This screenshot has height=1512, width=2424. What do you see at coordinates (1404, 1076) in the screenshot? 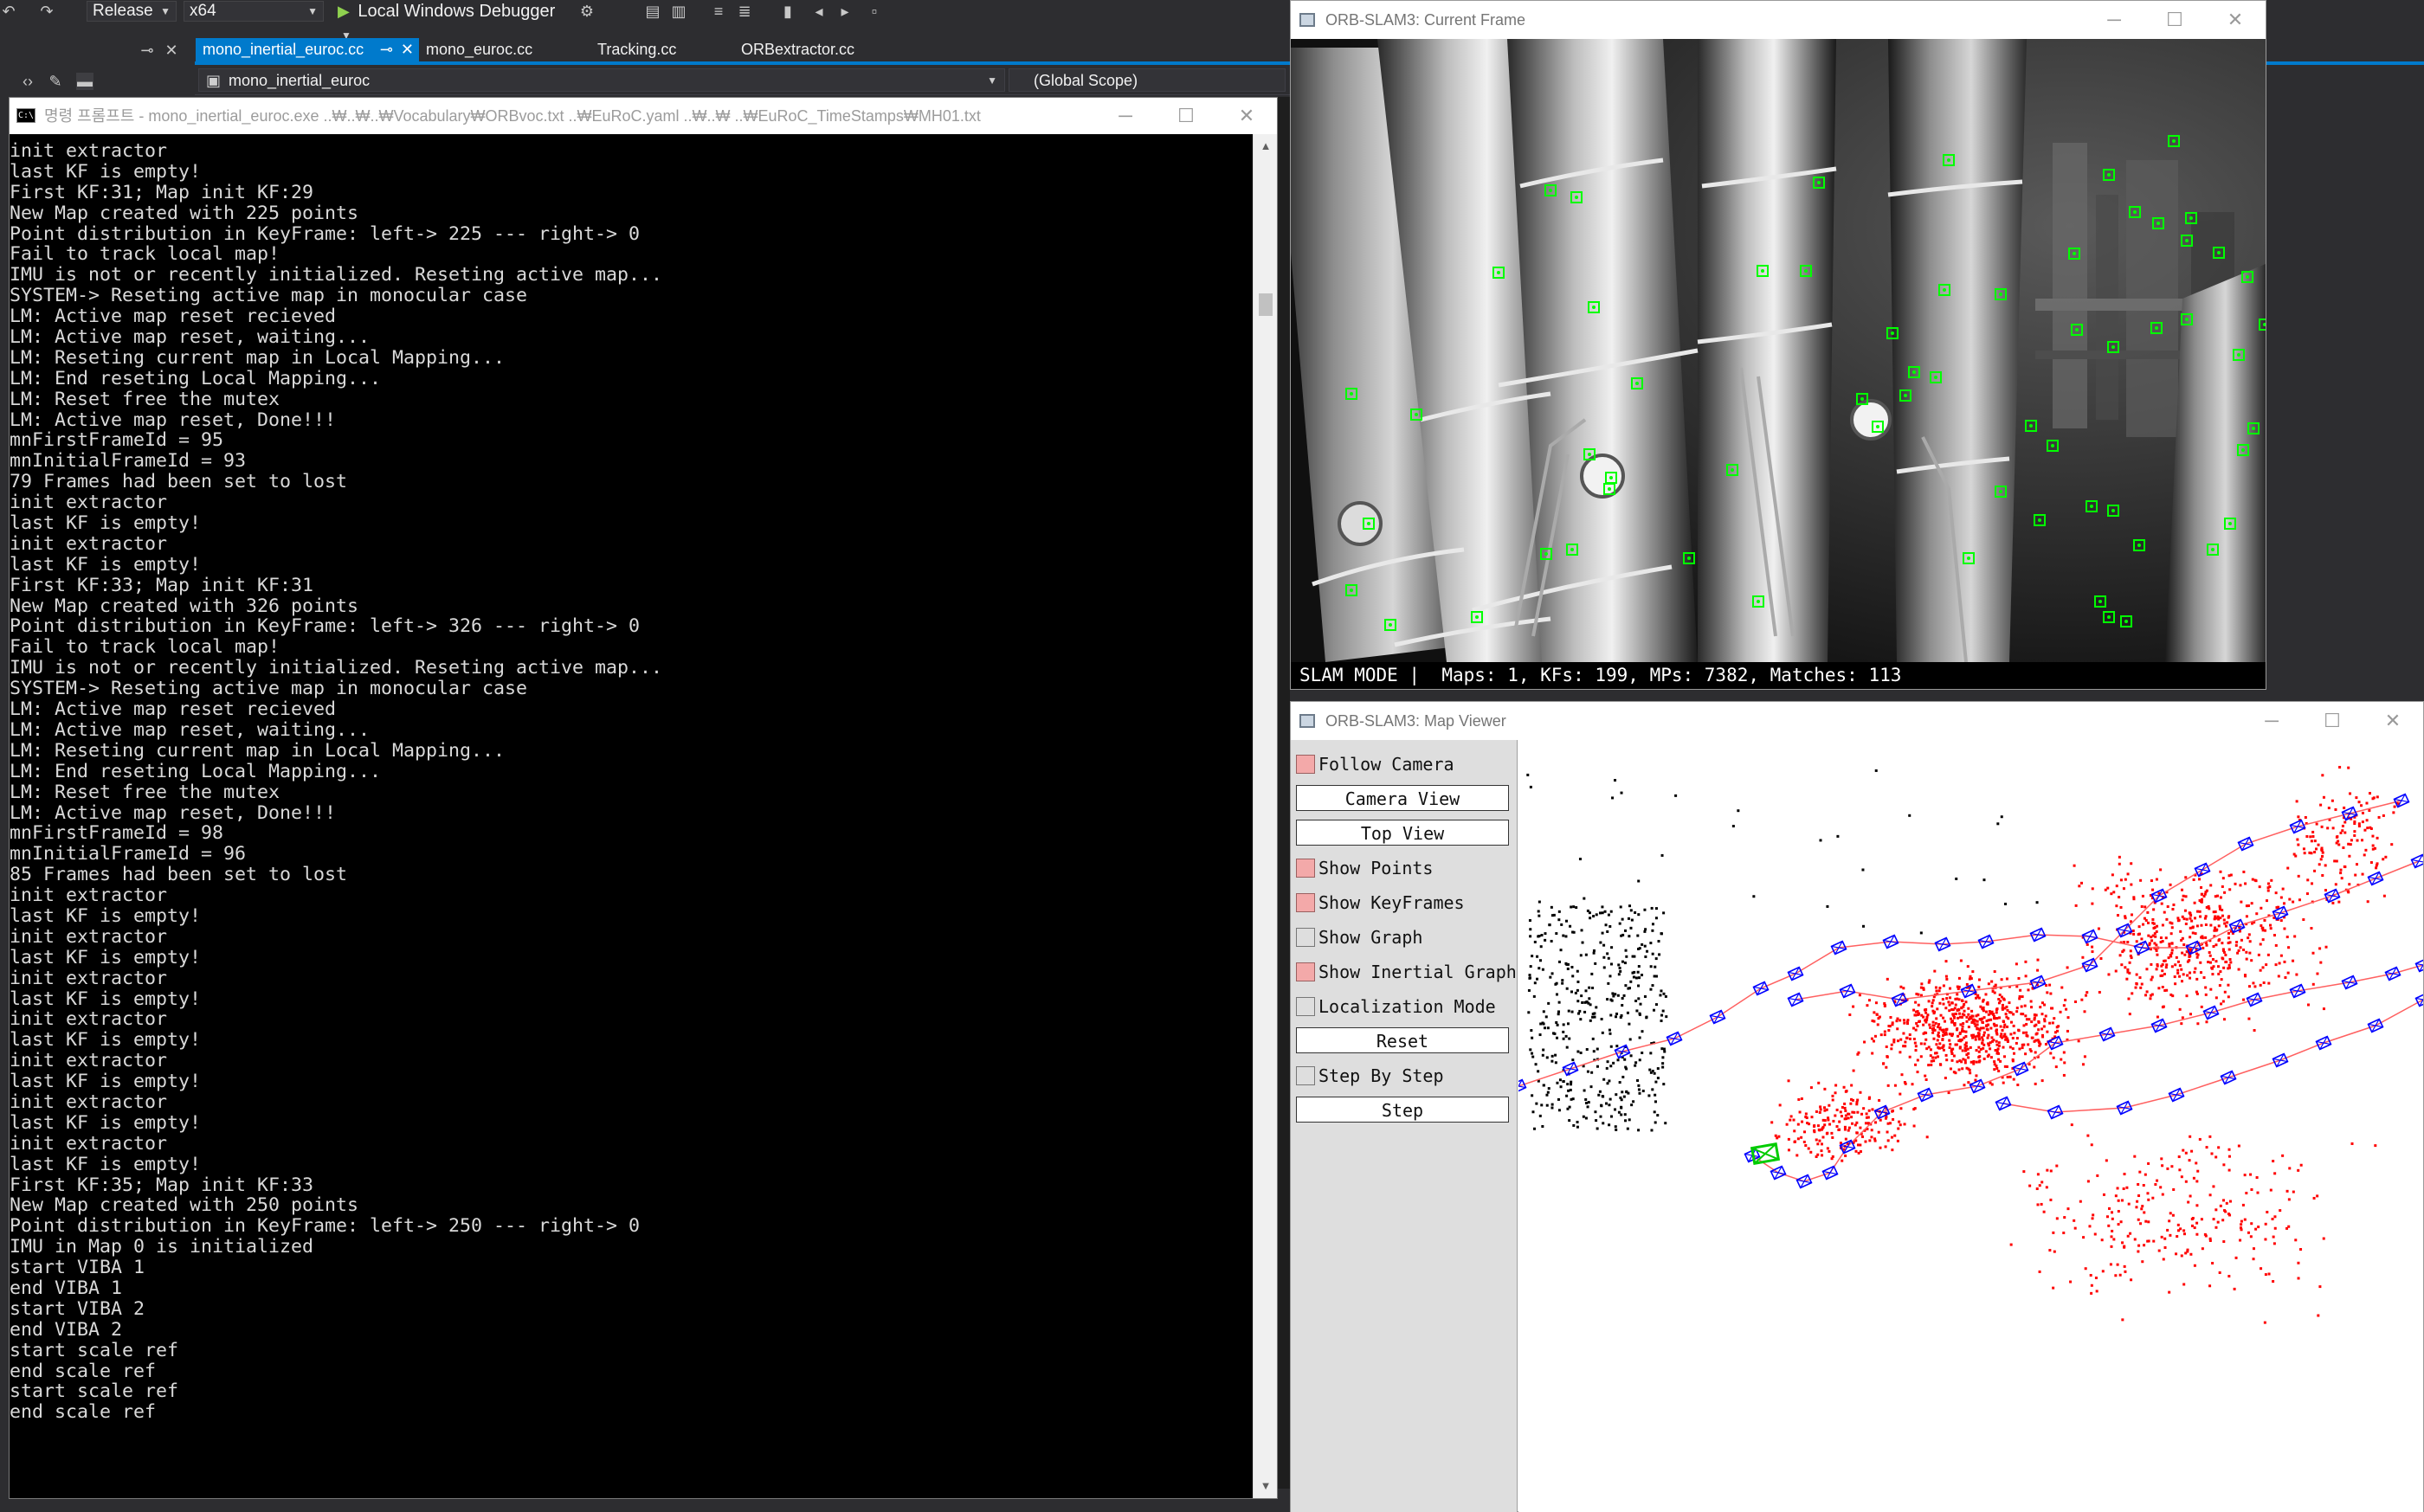
I see `step-by-step-checkbox: Step By Step` at bounding box center [1404, 1076].